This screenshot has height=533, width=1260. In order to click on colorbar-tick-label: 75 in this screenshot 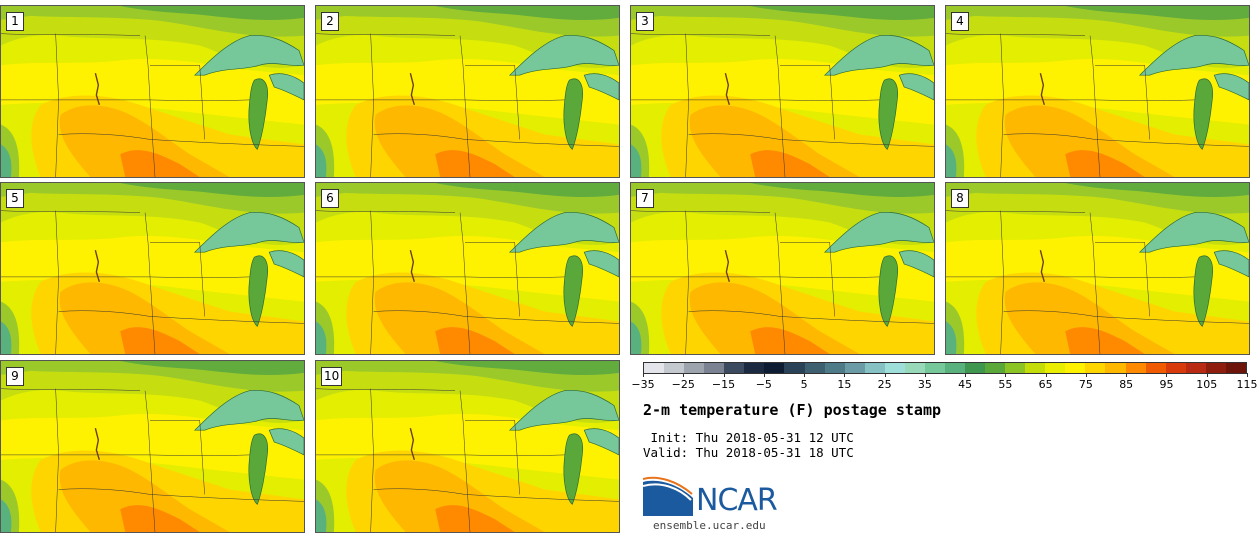, I will do `click(1085, 384)`.